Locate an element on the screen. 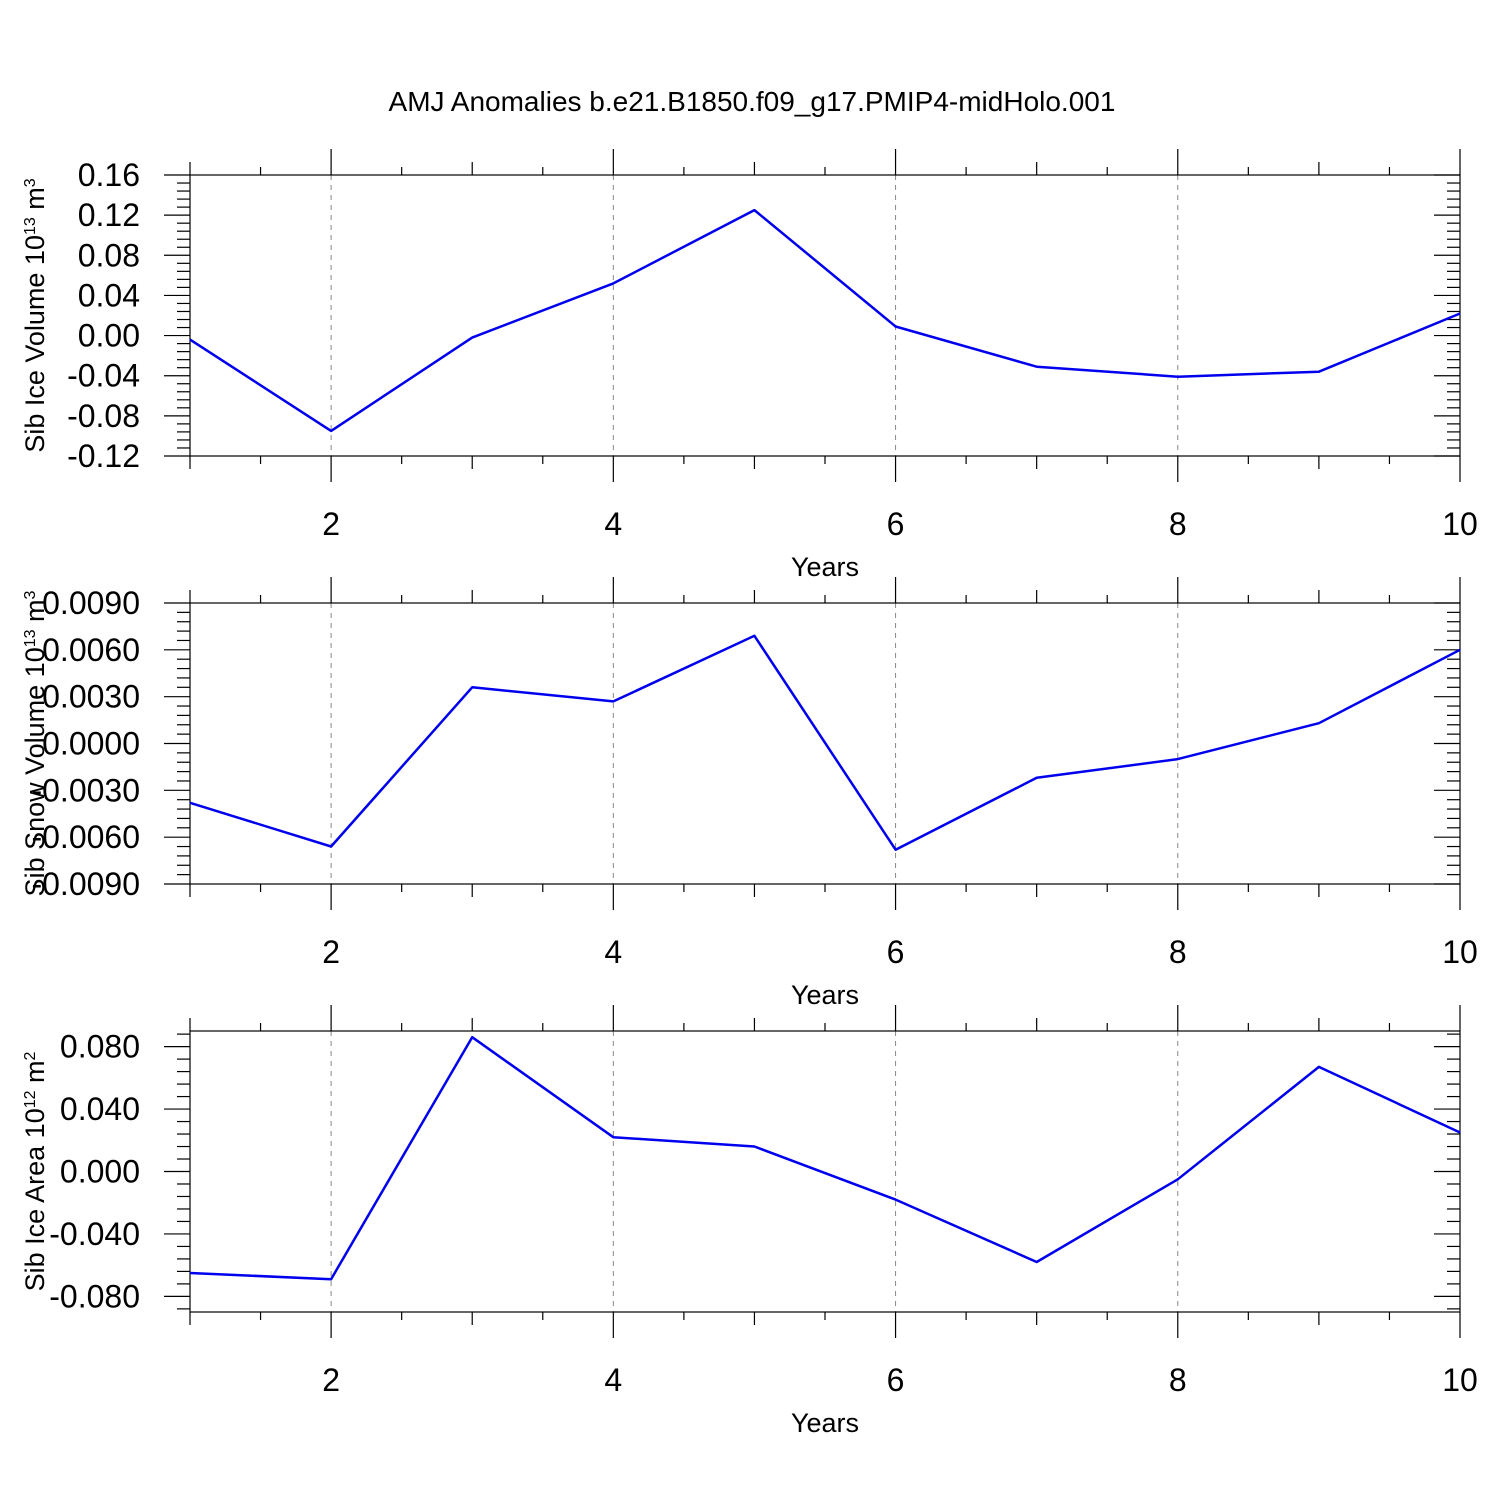 This screenshot has height=1500, width=1500. y-axis-label-part: Sib Ice Volume 10 is located at coordinates (35, 344).